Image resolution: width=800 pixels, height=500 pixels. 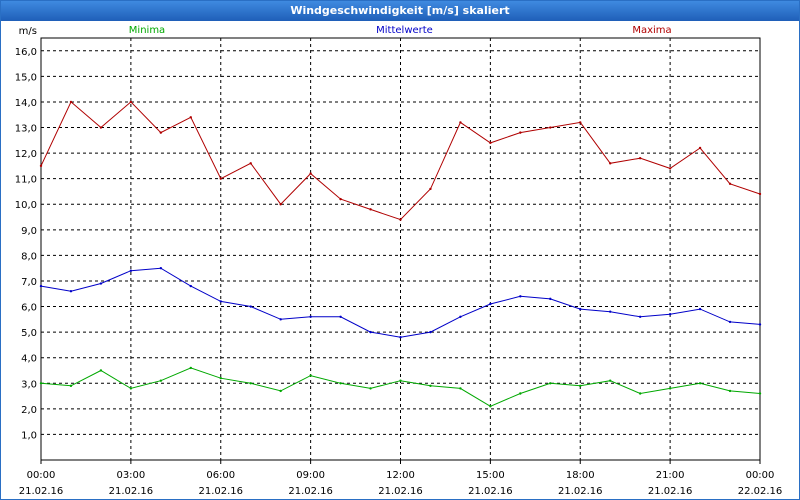 I want to click on y-tick-label: 14,0, so click(x=26, y=103).